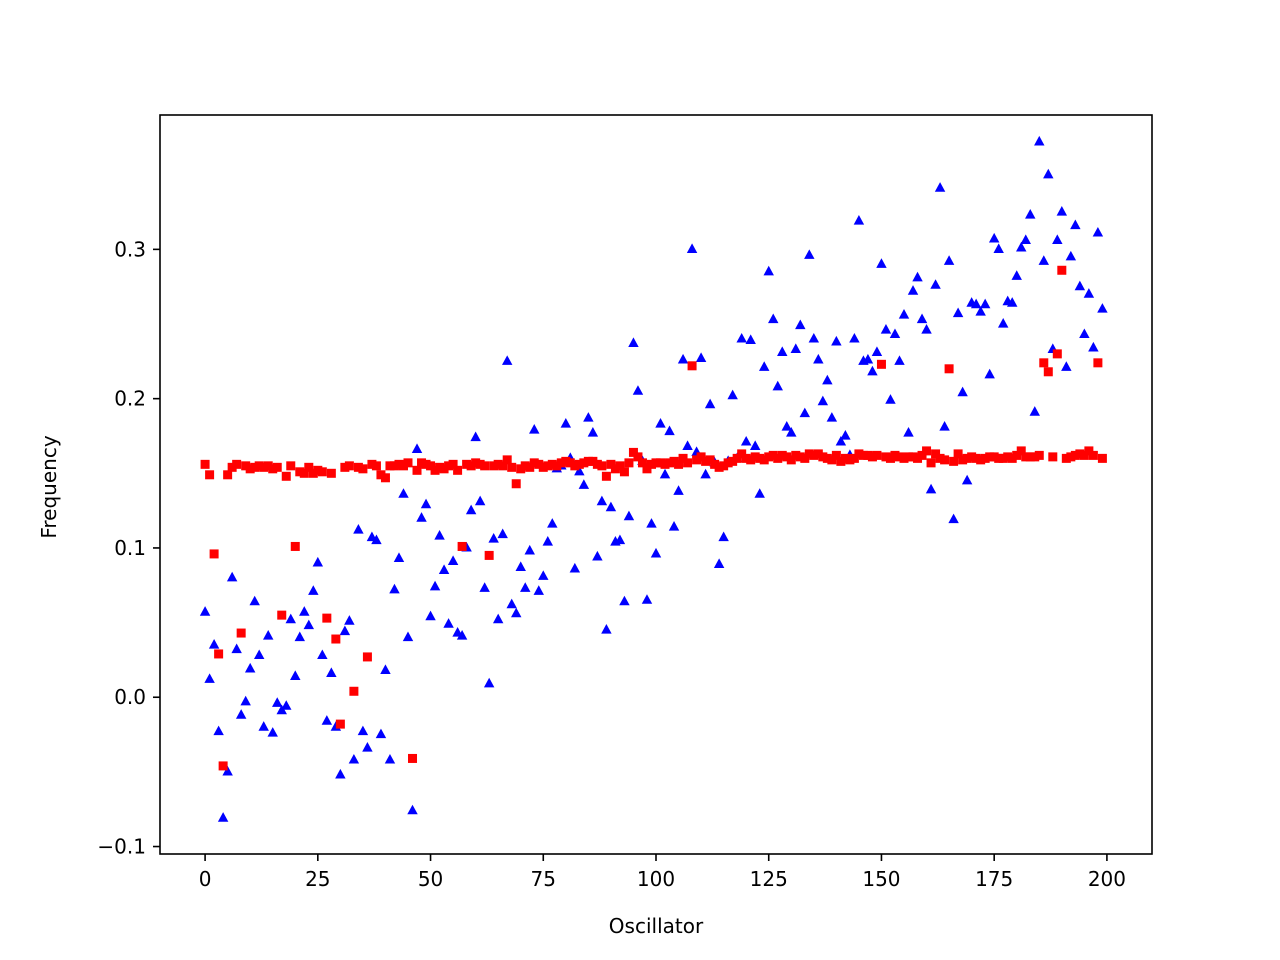 The image size is (1280, 960). What do you see at coordinates (769, 879) in the screenshot?
I see `x-tick-label: 125` at bounding box center [769, 879].